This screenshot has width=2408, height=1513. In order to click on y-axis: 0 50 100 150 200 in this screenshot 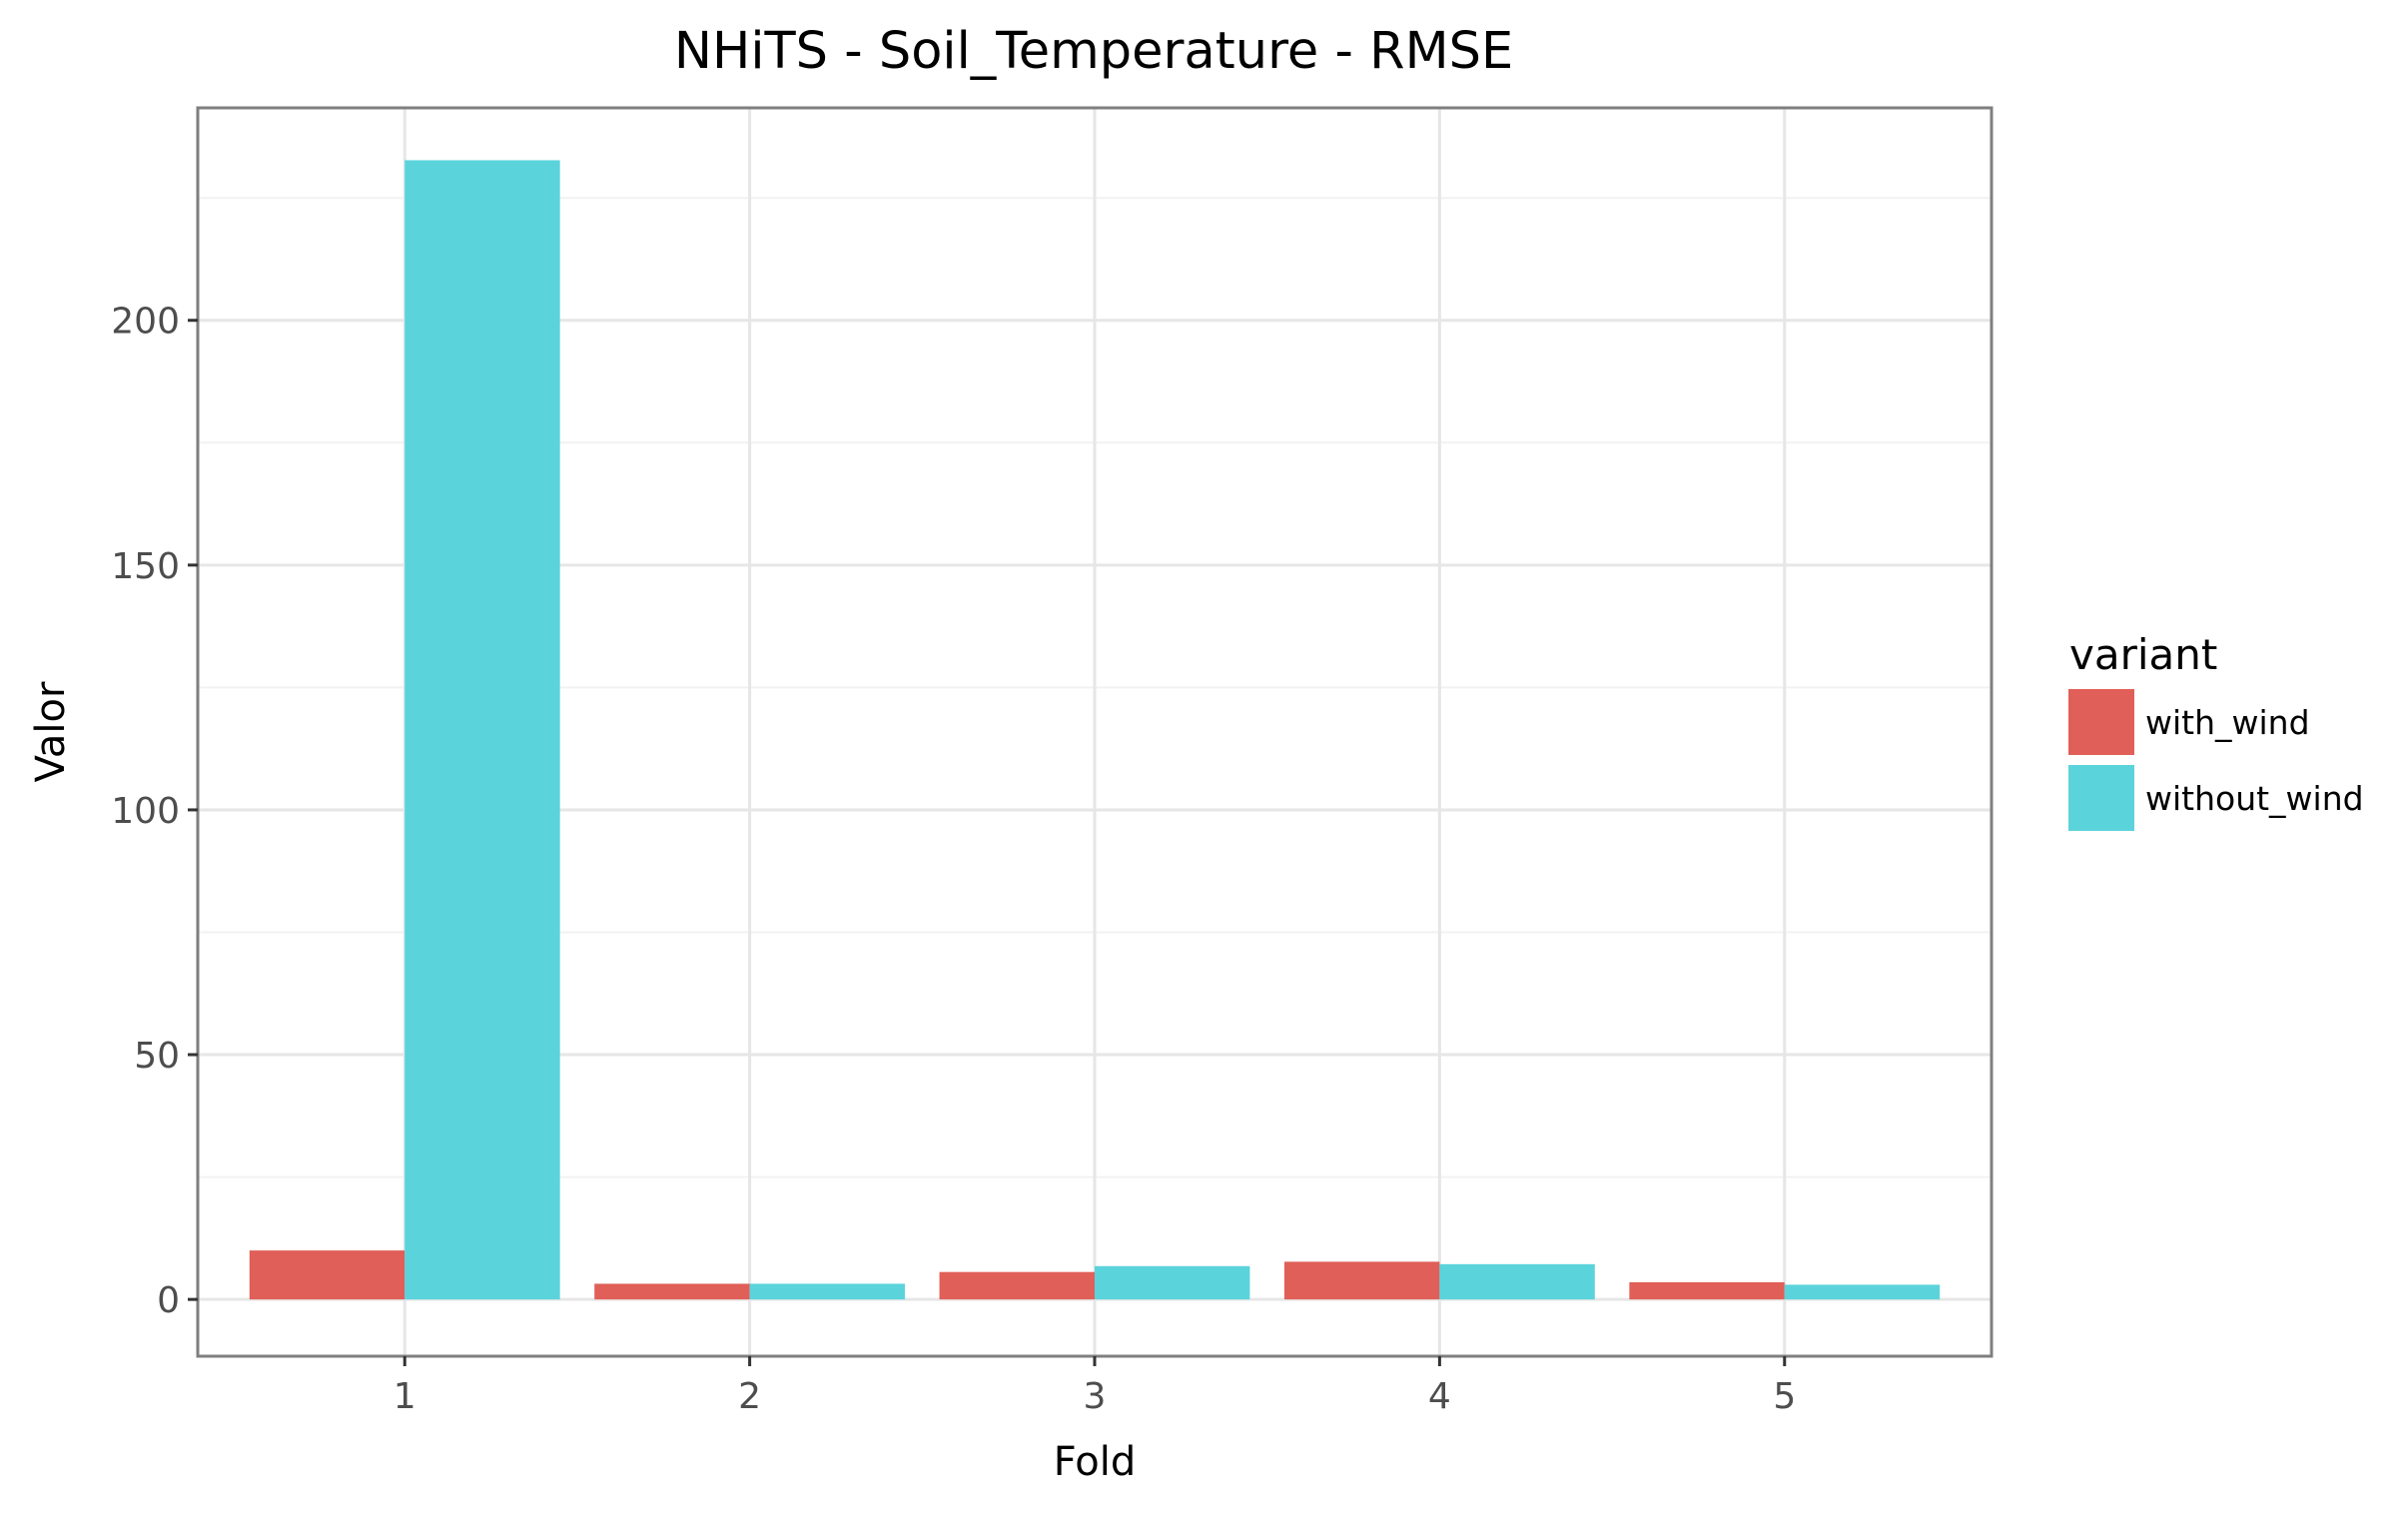, I will do `click(154, 811)`.